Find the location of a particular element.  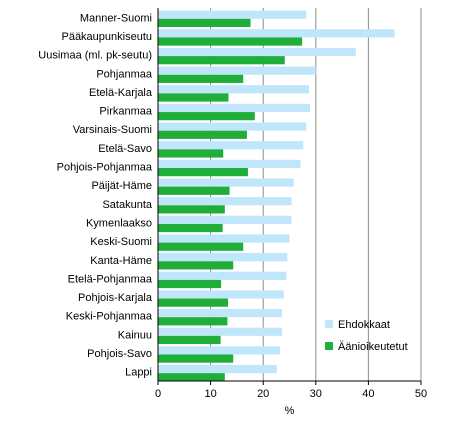

category-label-paakaupunkiseutu: Pääkaupunkiseutu is located at coordinates (106, 37).